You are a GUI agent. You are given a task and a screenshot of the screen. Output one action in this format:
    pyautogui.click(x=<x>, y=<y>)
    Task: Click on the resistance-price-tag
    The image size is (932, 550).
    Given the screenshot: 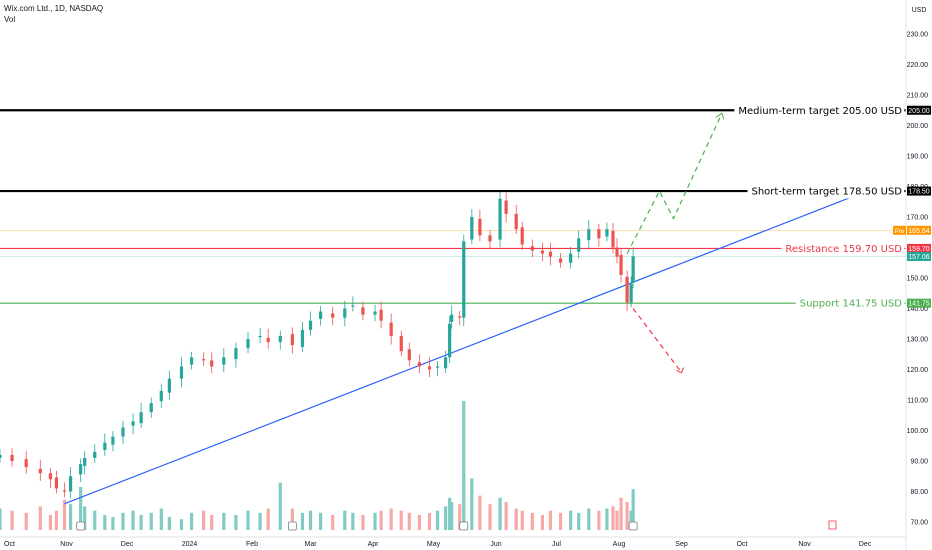 What is the action you would take?
    pyautogui.click(x=919, y=248)
    